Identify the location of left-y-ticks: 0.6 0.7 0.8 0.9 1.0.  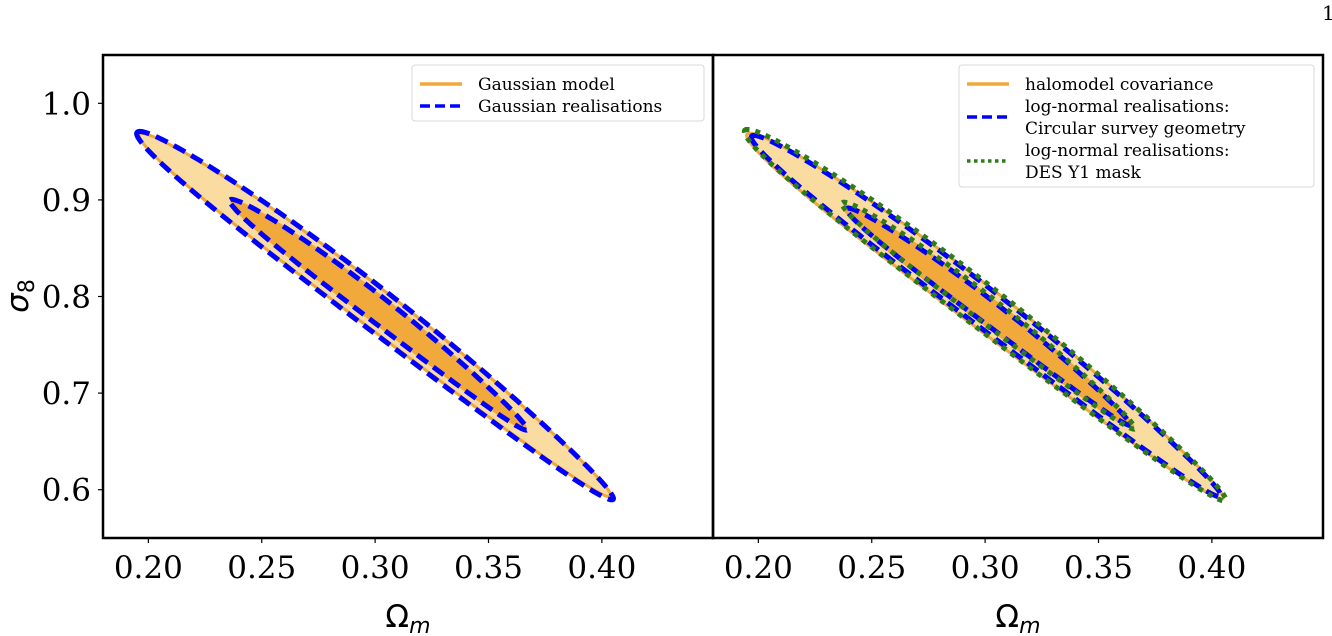
(72, 297).